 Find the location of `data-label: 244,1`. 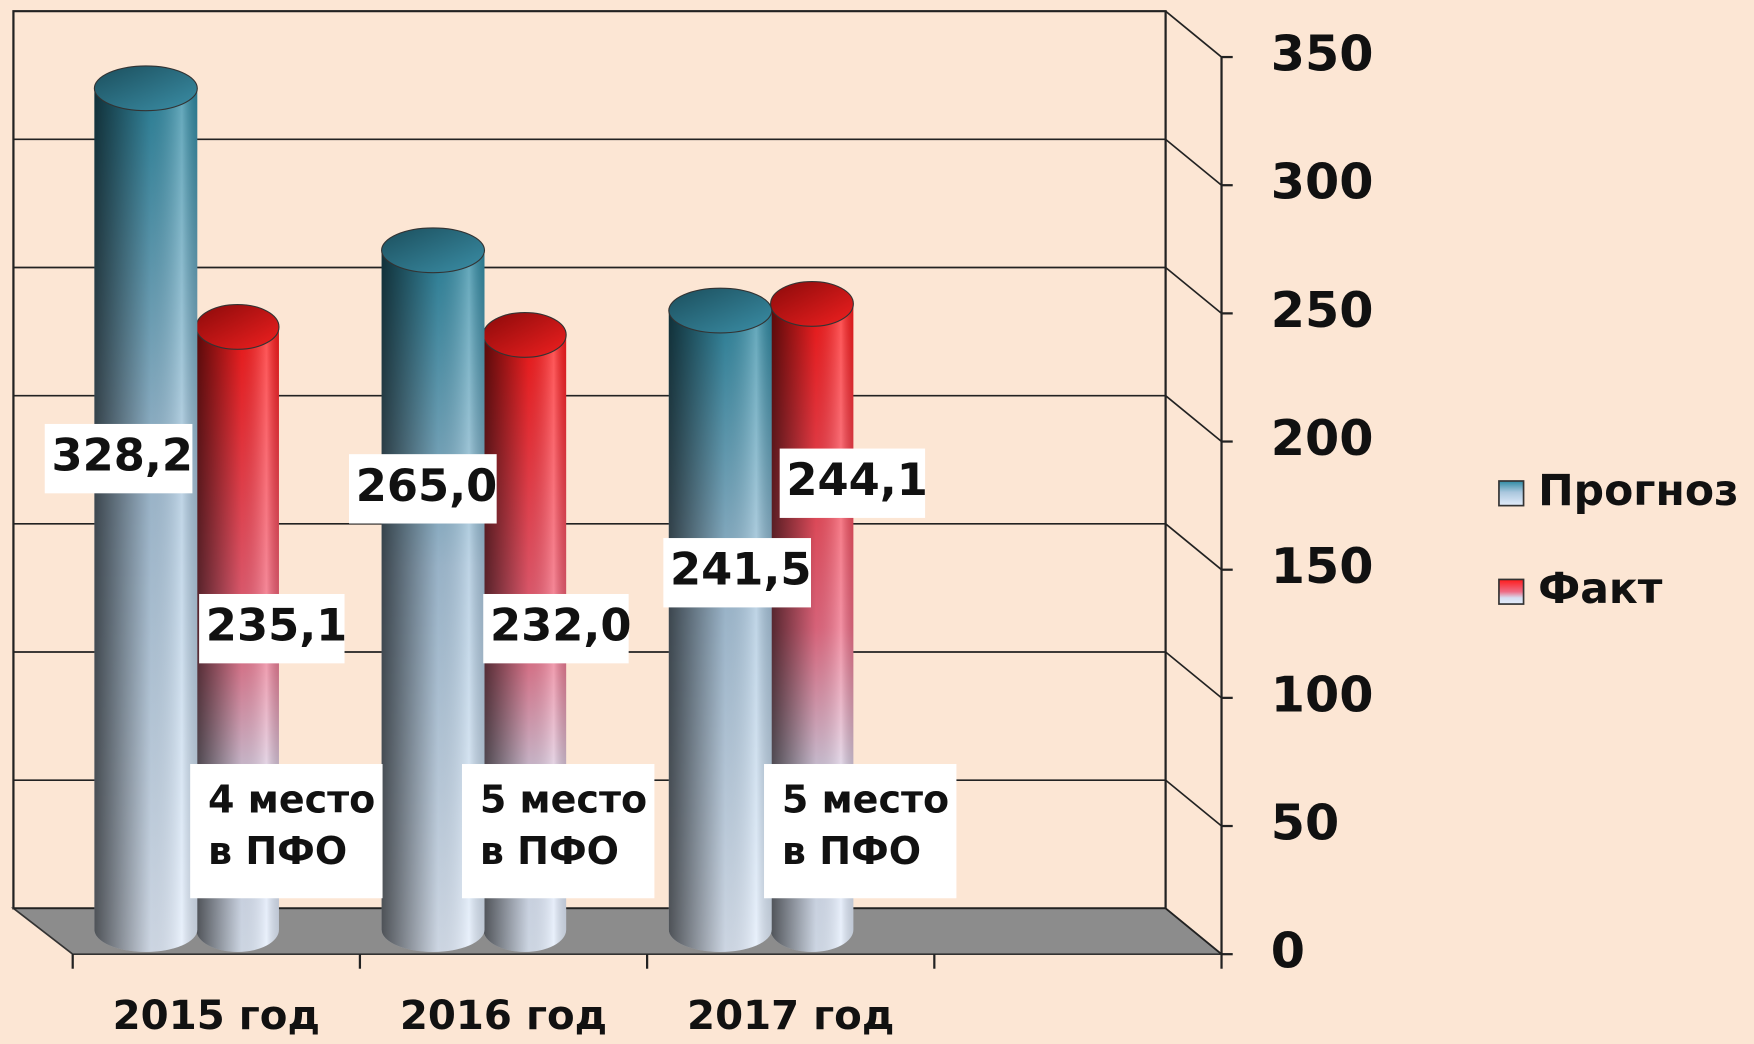

data-label: 244,1 is located at coordinates (856, 479).